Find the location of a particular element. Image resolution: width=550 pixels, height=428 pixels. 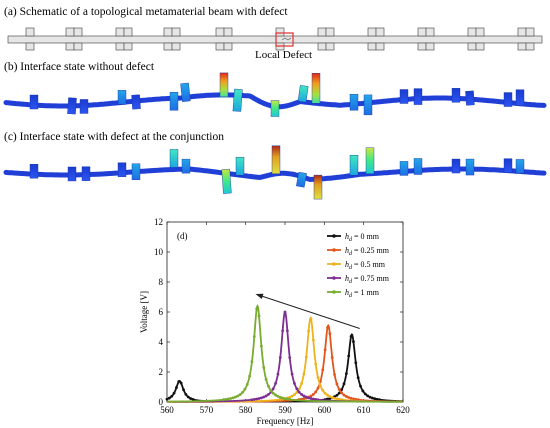

schematic-beam is located at coordinates (275, 39).